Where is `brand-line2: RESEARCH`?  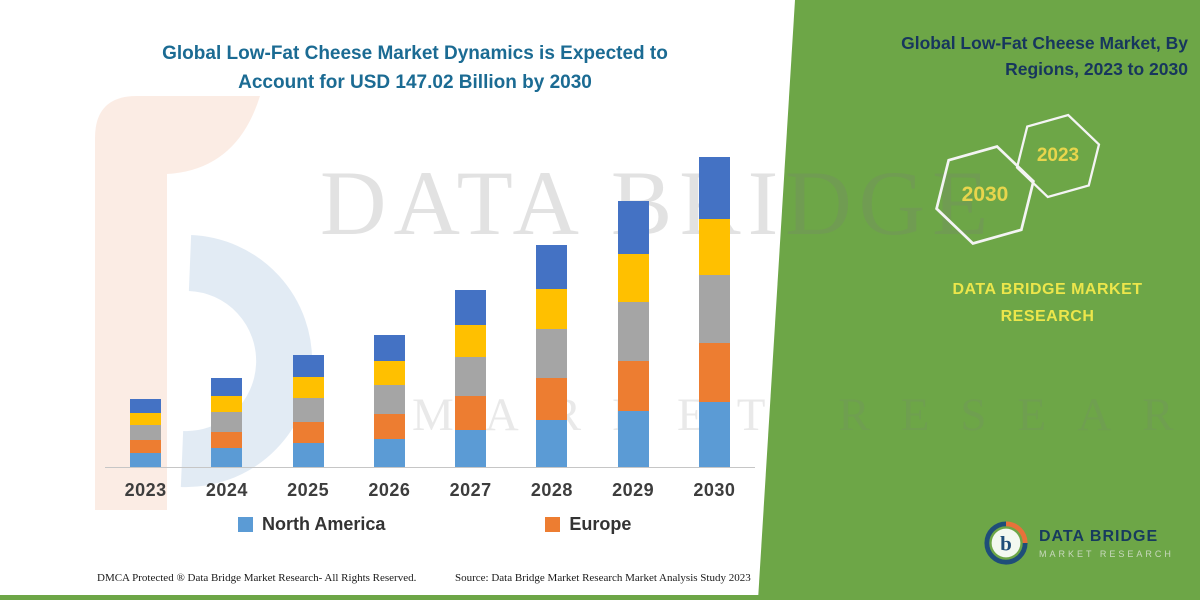 brand-line2: RESEARCH is located at coordinates (1047, 317).